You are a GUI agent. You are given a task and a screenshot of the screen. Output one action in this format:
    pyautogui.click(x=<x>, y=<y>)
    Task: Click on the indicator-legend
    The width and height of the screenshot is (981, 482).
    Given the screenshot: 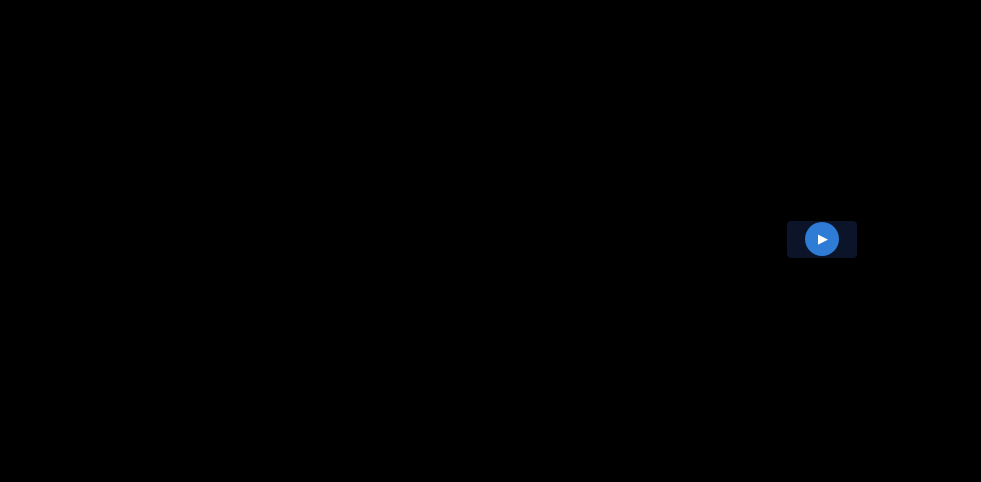 What is the action you would take?
    pyautogui.click(x=37, y=47)
    